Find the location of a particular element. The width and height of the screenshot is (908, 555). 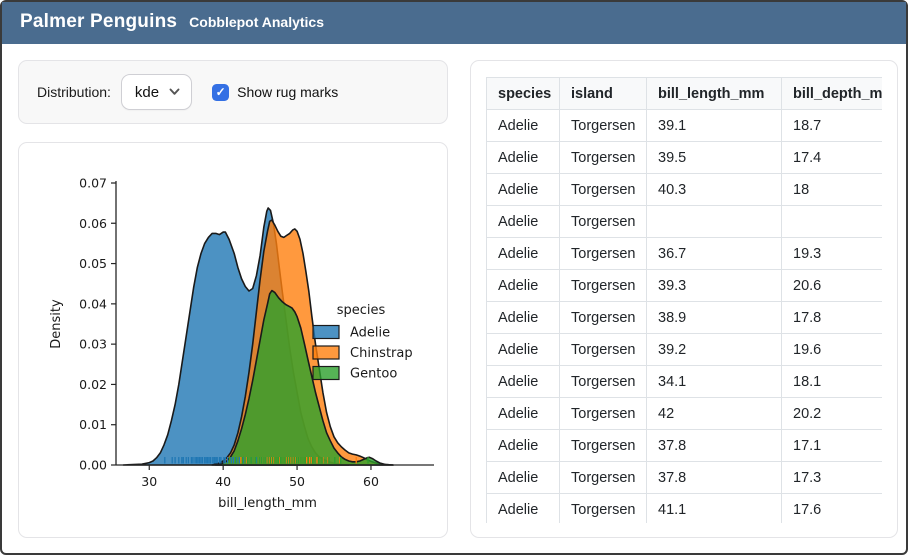

table-cell: 18.1 is located at coordinates (831, 381).